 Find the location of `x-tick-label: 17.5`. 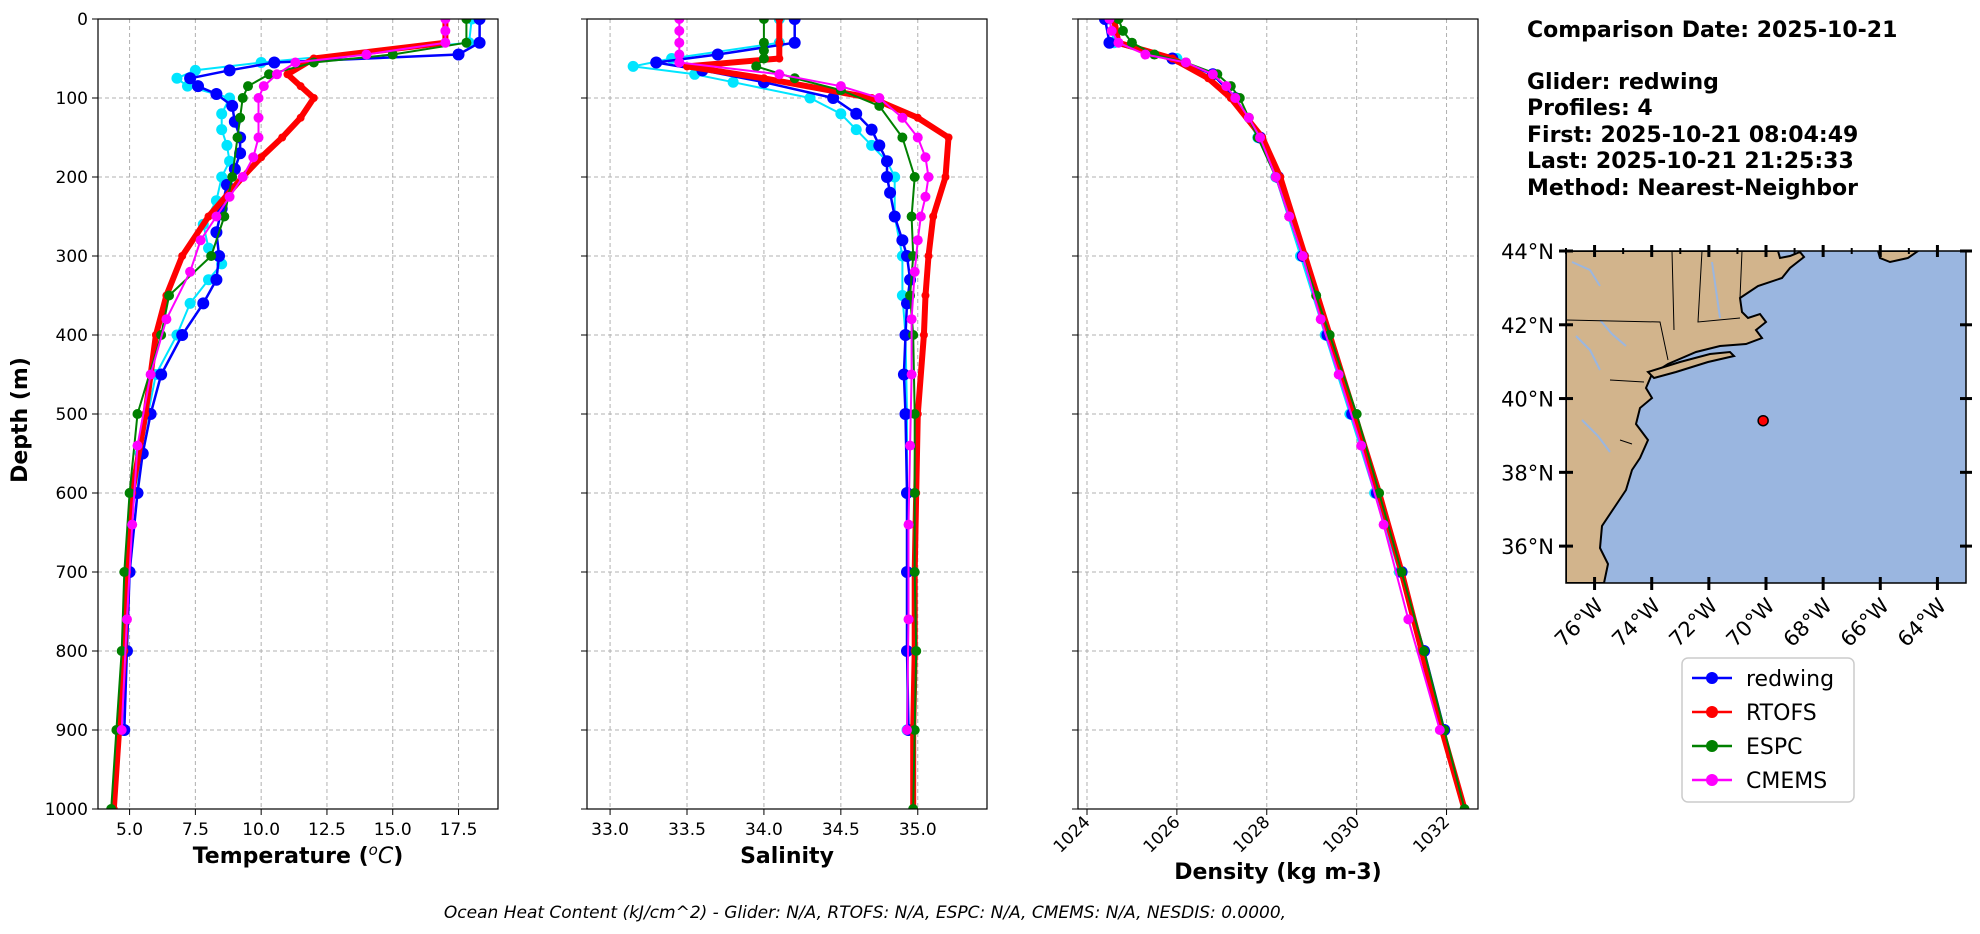

x-tick-label: 17.5 is located at coordinates (459, 830).